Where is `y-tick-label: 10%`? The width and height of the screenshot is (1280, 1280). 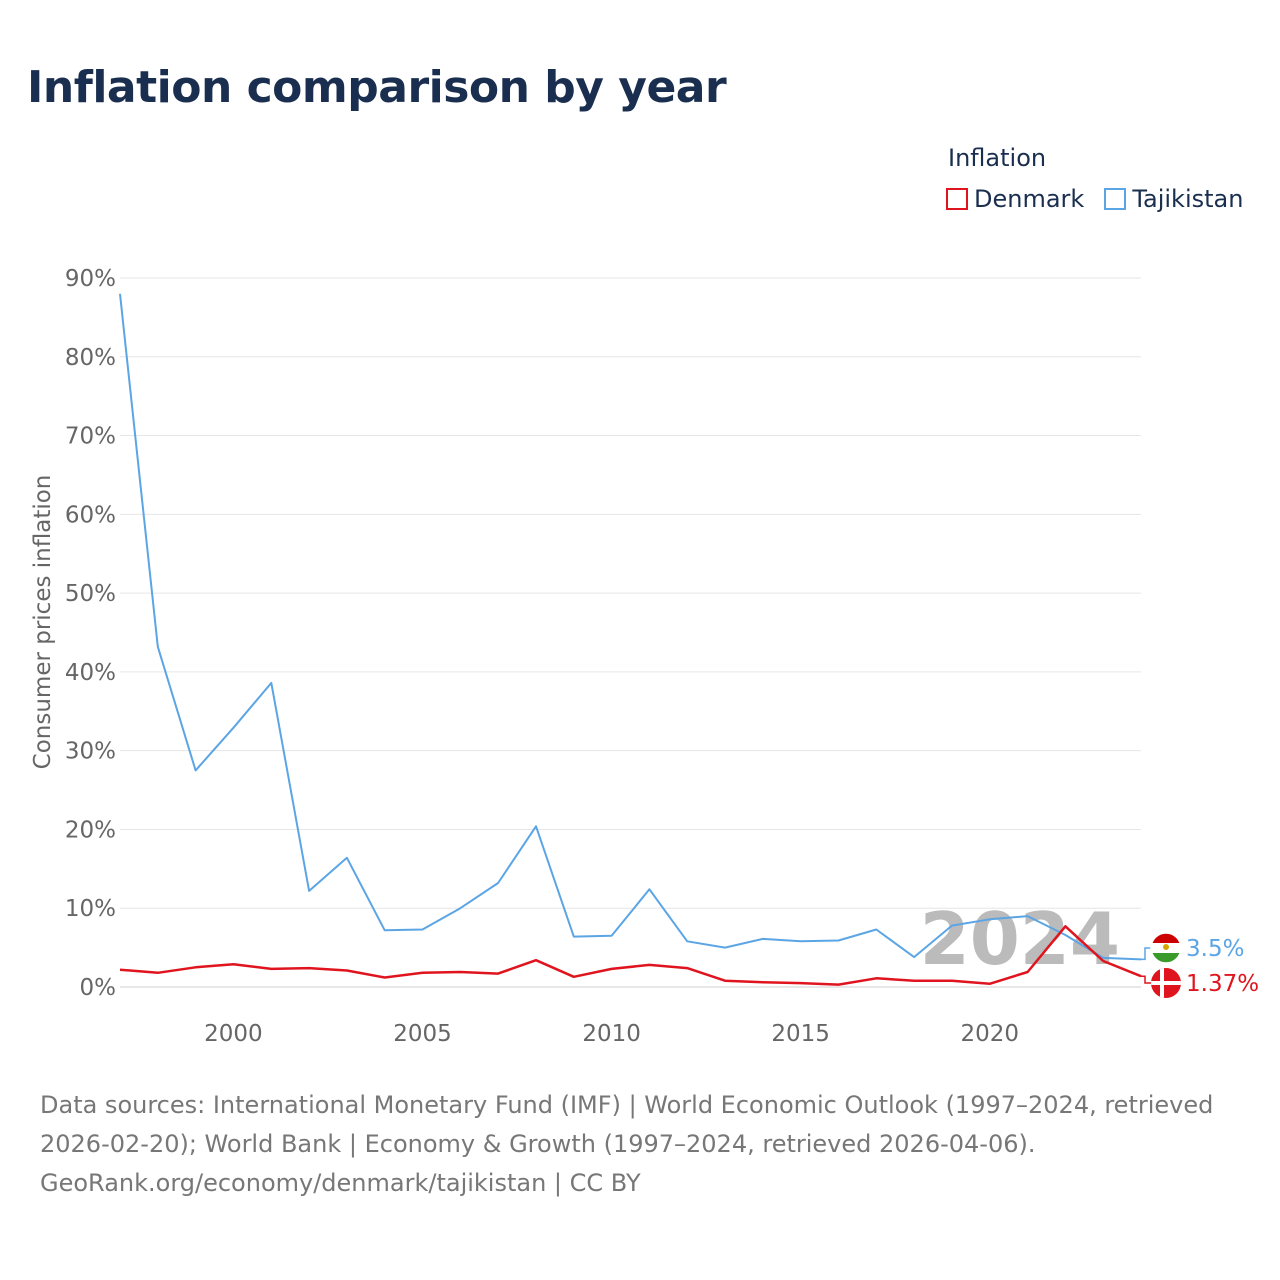
y-tick-label: 10% is located at coordinates (90, 909).